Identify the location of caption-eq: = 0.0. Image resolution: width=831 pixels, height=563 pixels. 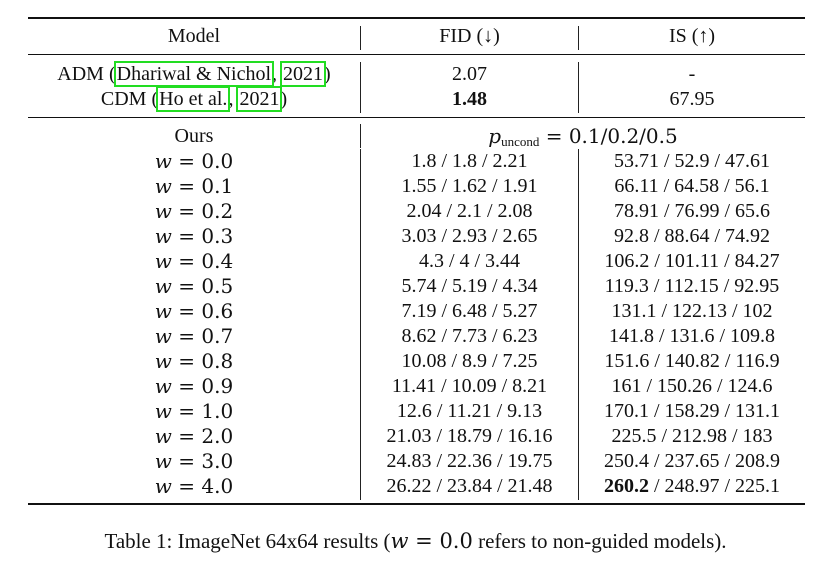
(440, 541).